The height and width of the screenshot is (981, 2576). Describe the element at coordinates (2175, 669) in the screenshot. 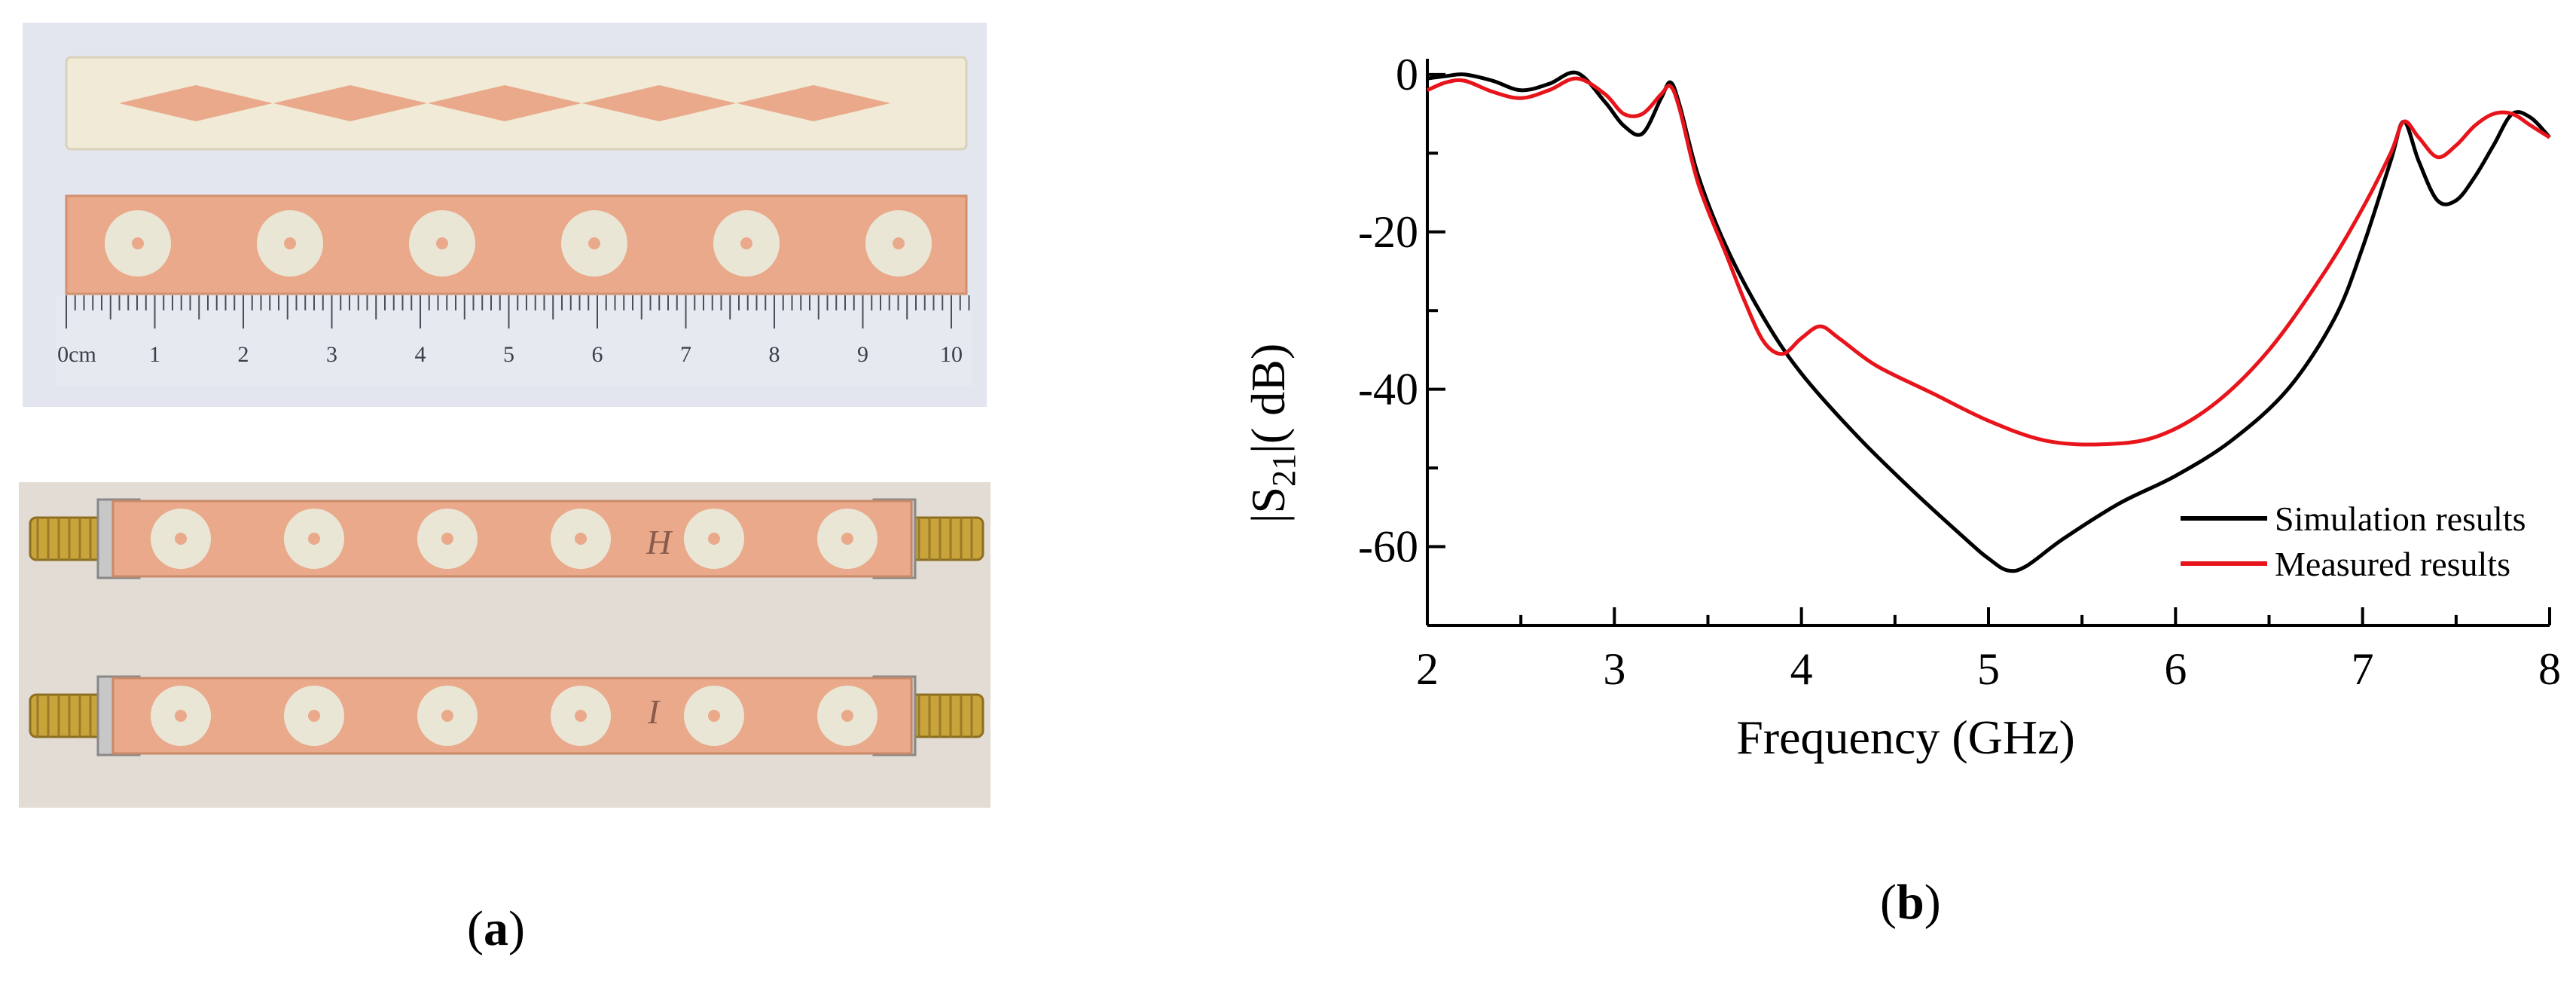

I see `x-tick-label: 6` at that location.